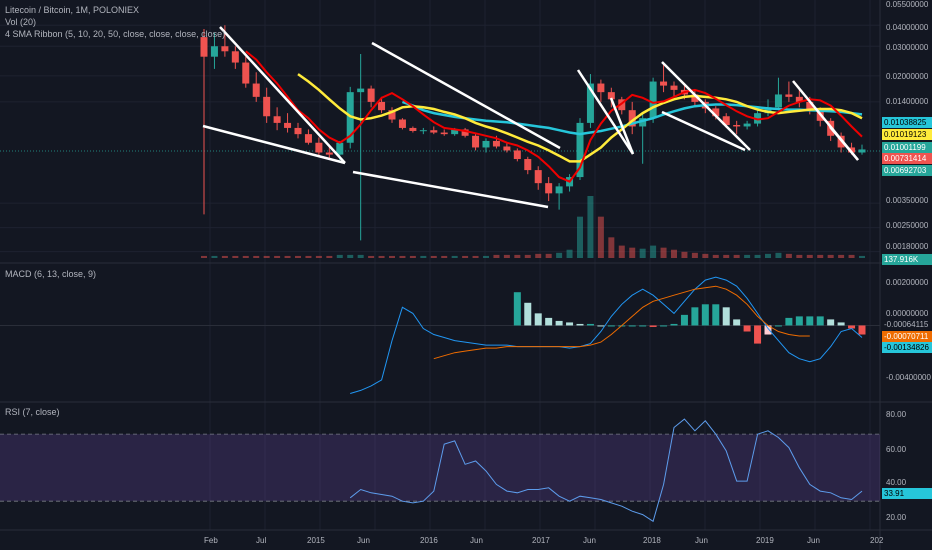  Describe the element at coordinates (621, 322) in the screenshot. I see `signal-line` at that location.